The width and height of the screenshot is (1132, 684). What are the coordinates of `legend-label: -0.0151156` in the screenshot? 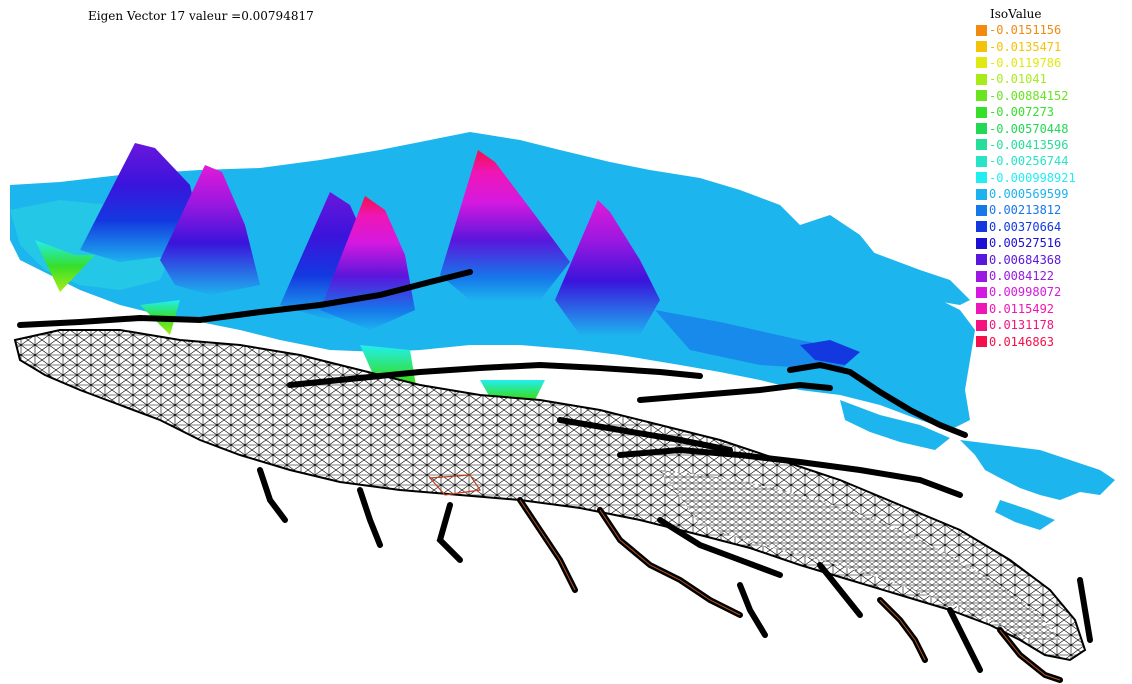 It's located at (1025, 30).